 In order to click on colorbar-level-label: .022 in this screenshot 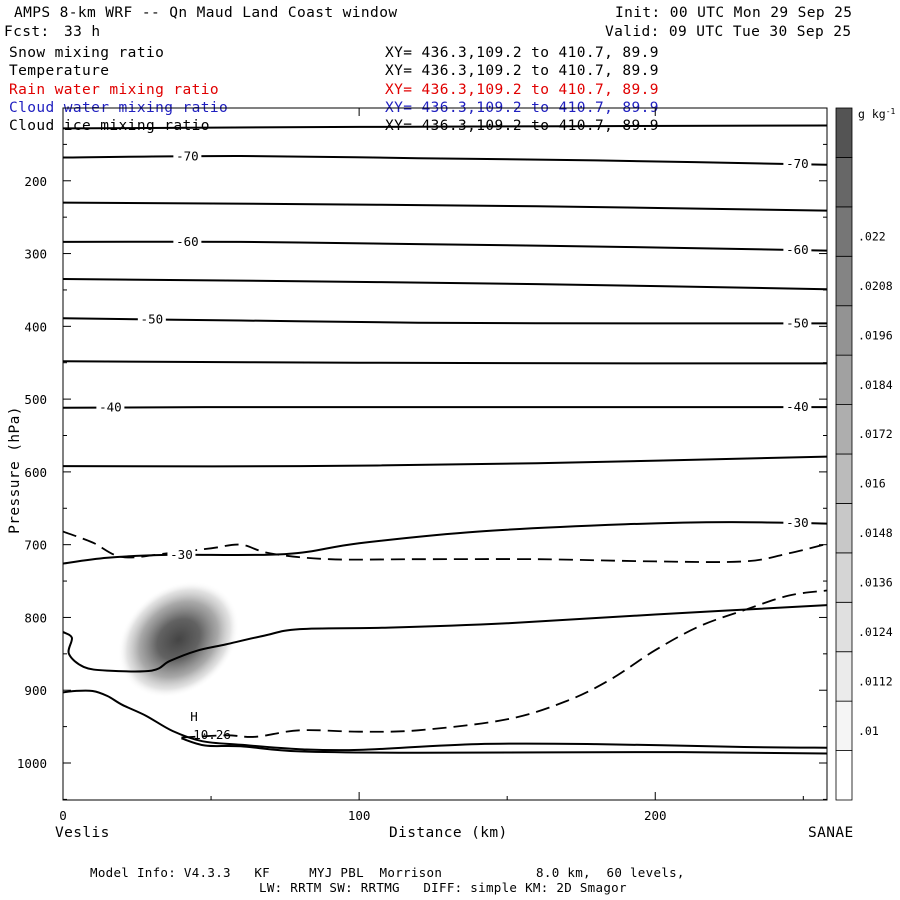, I will do `click(872, 237)`.